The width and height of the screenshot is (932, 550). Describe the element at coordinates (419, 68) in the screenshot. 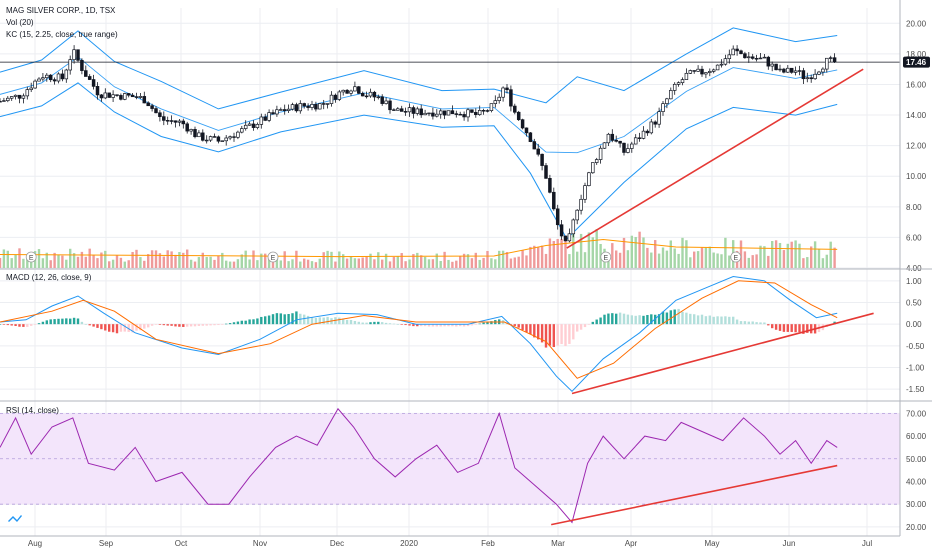

I see `keltner-upper-line` at that location.